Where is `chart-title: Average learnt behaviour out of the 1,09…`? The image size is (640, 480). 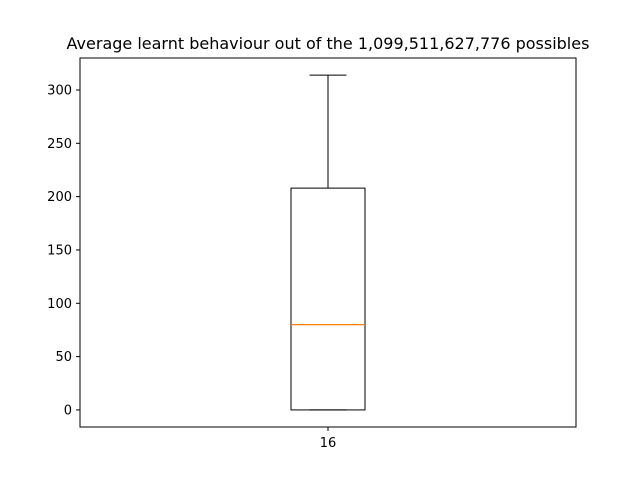 chart-title: Average learnt behaviour out of the 1,09… is located at coordinates (328, 43).